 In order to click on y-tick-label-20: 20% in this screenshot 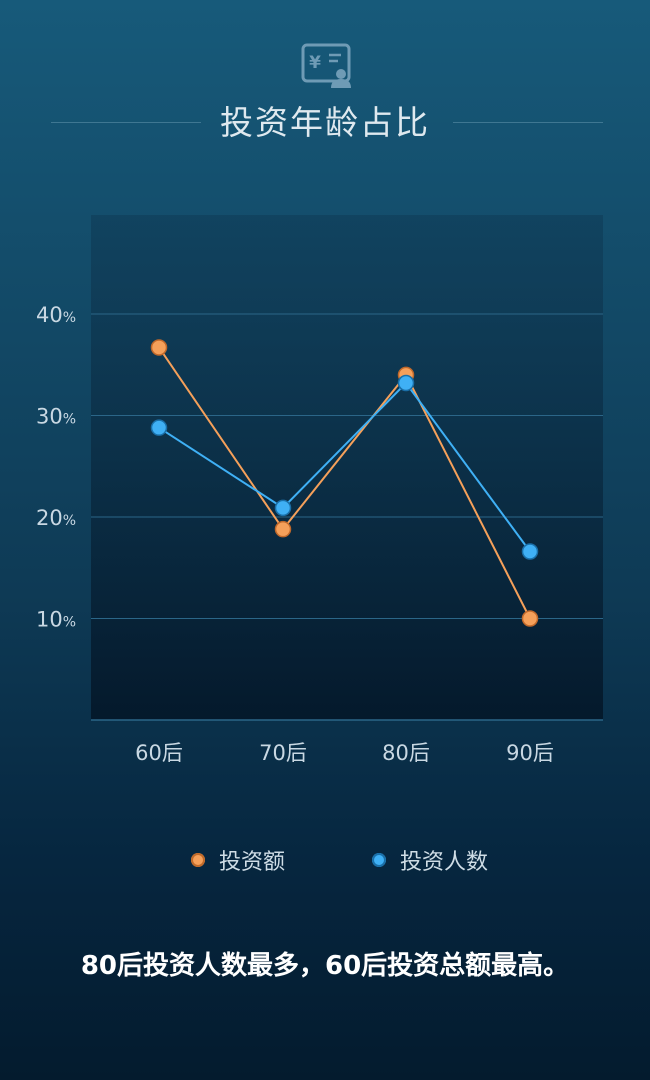, I will do `click(56, 518)`.